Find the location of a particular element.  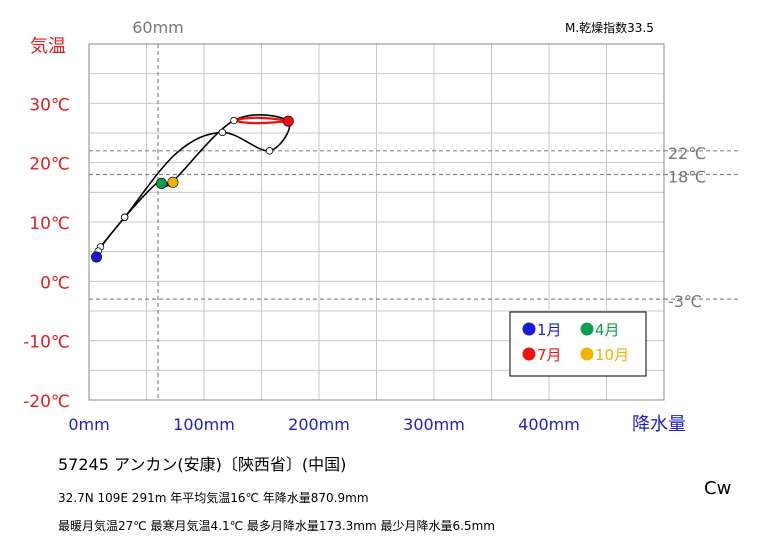

legend-label: 4月 is located at coordinates (607, 330).